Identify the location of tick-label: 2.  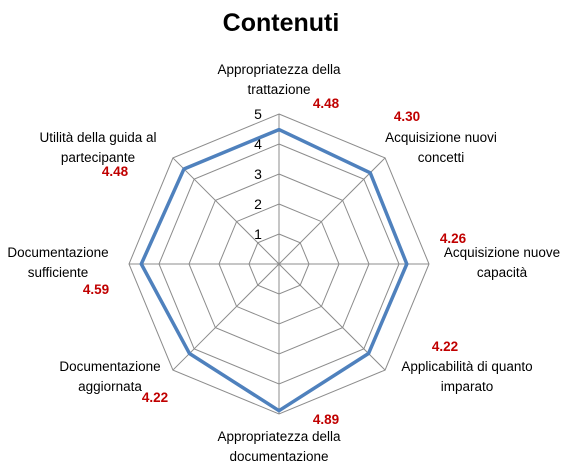
(258, 204).